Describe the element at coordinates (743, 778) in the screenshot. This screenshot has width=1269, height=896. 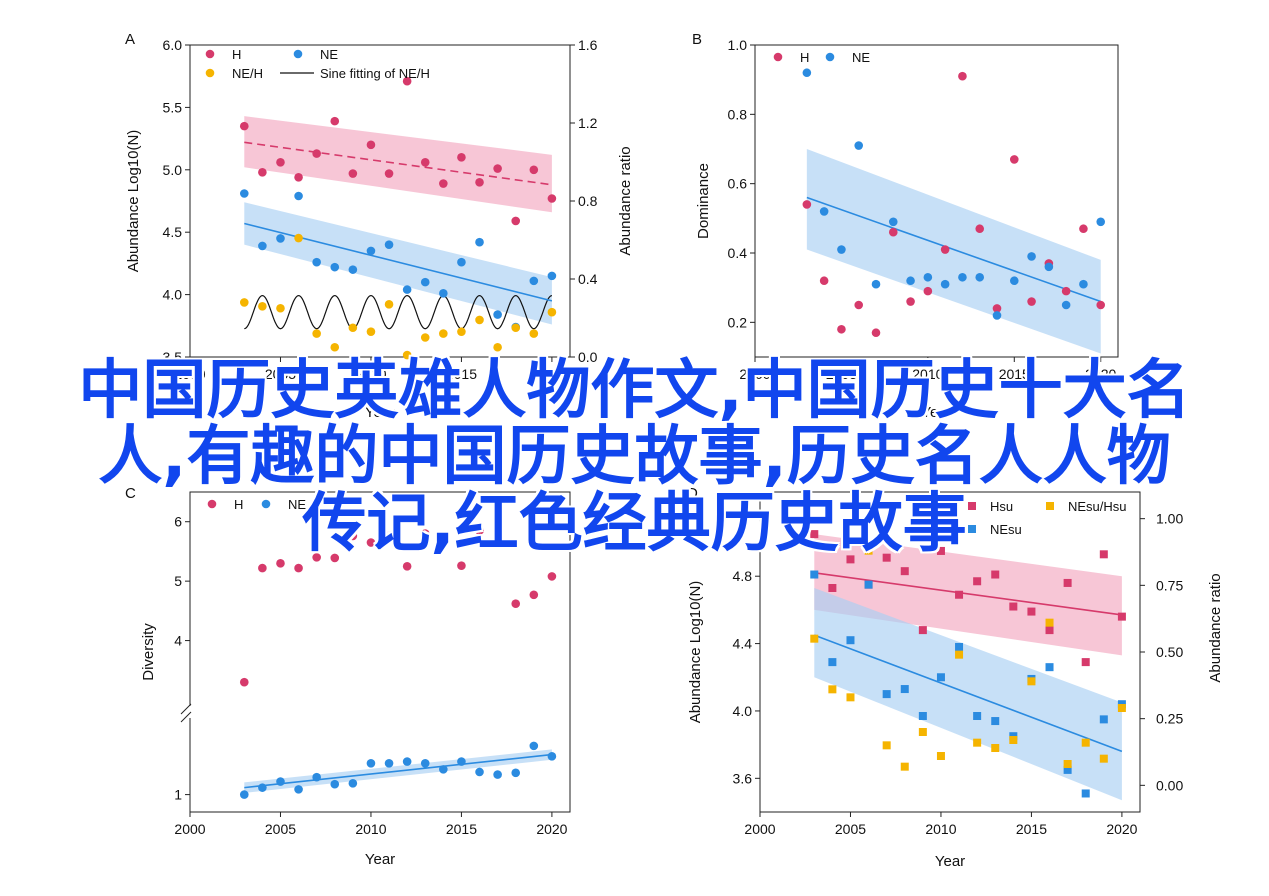
I see `y-tick-label: 3.6` at that location.